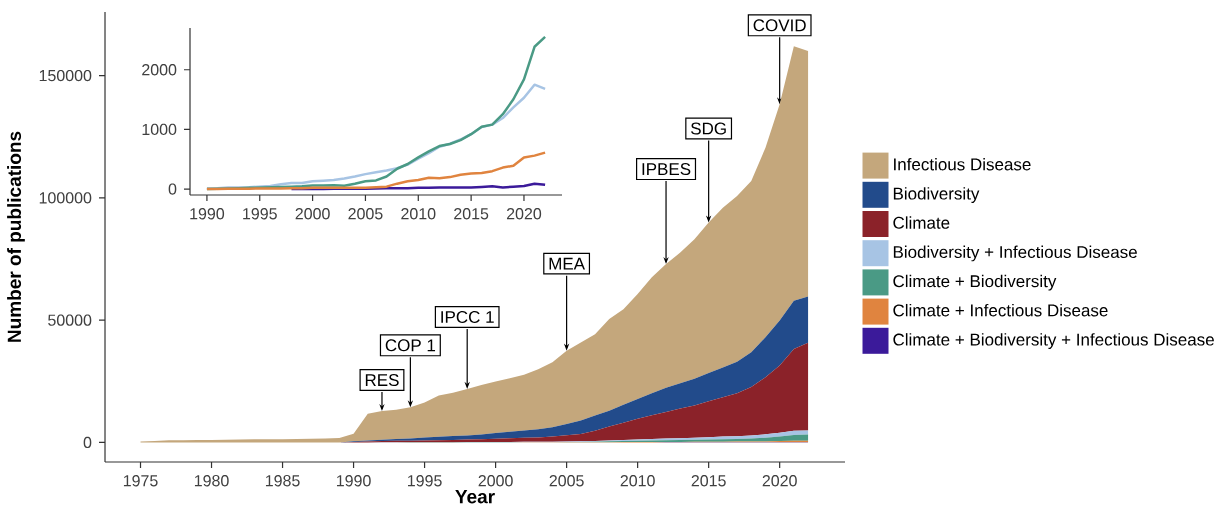  Describe the element at coordinates (282, 481) in the screenshot. I see `x-tick-label: 1985` at that location.